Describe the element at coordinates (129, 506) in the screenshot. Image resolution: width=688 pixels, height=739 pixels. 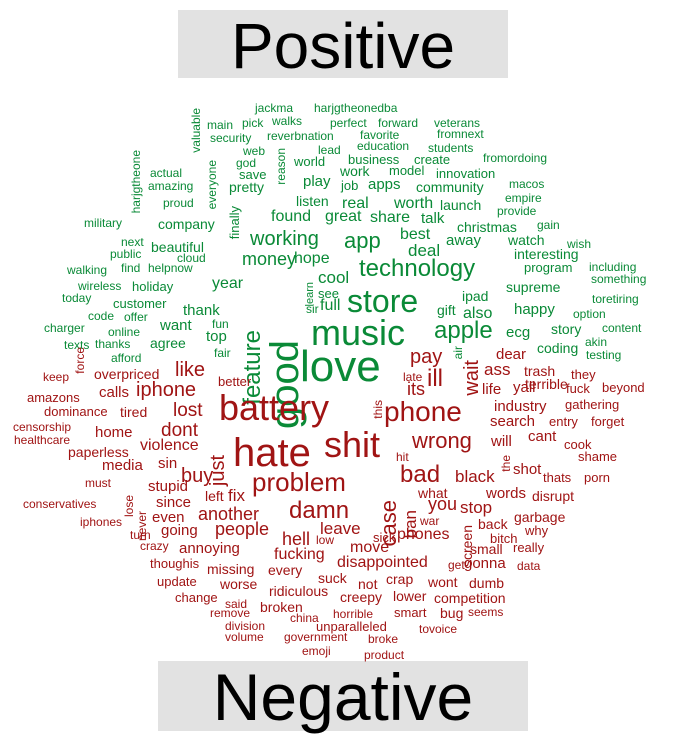
I see `word-lose: lose` at that location.